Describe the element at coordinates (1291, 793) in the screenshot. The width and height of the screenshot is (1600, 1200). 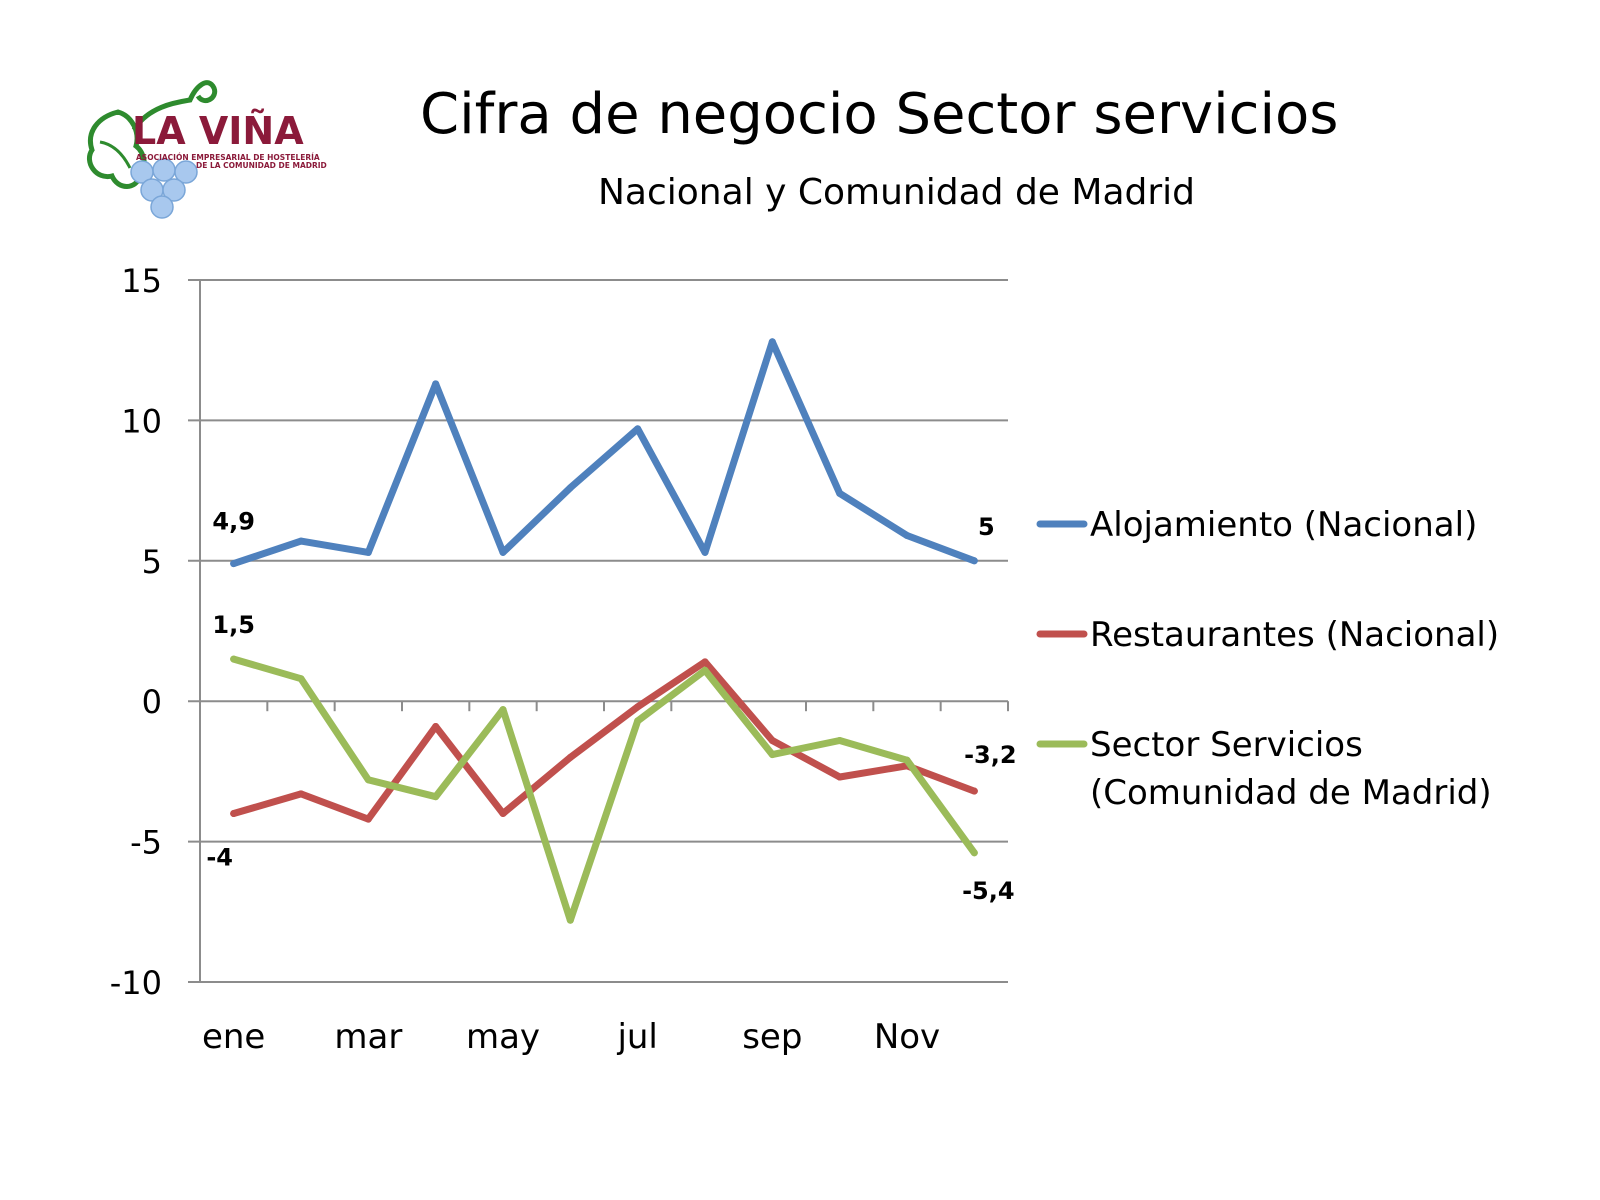
I see `legend-label: (Comunidad de Madrid)` at that location.